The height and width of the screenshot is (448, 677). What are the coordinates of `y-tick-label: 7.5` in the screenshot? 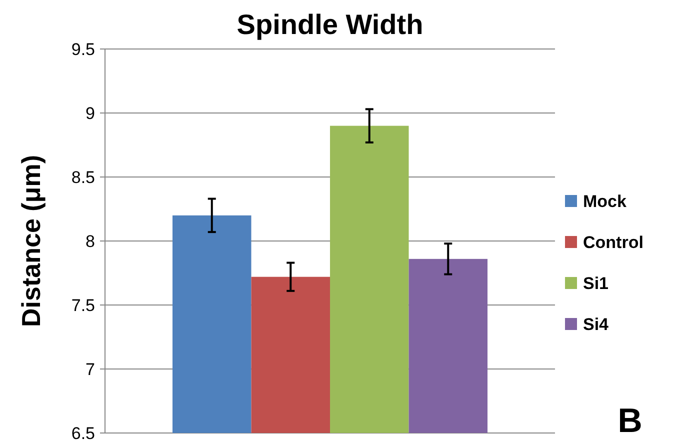 It's located at (83, 305).